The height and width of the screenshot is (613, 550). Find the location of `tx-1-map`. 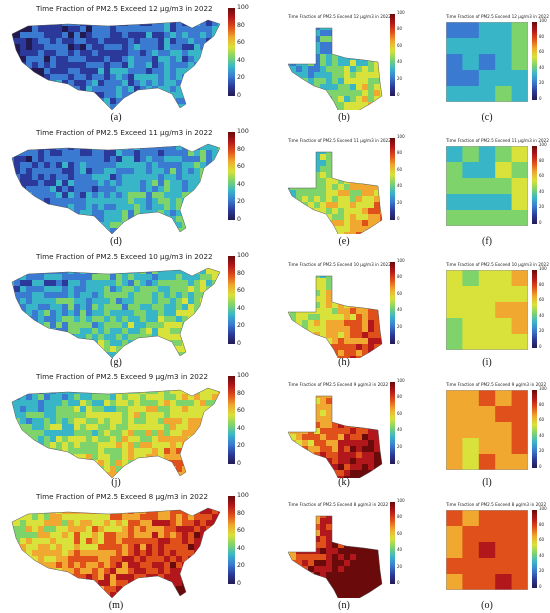

tx-1-map is located at coordinates (335, 192).